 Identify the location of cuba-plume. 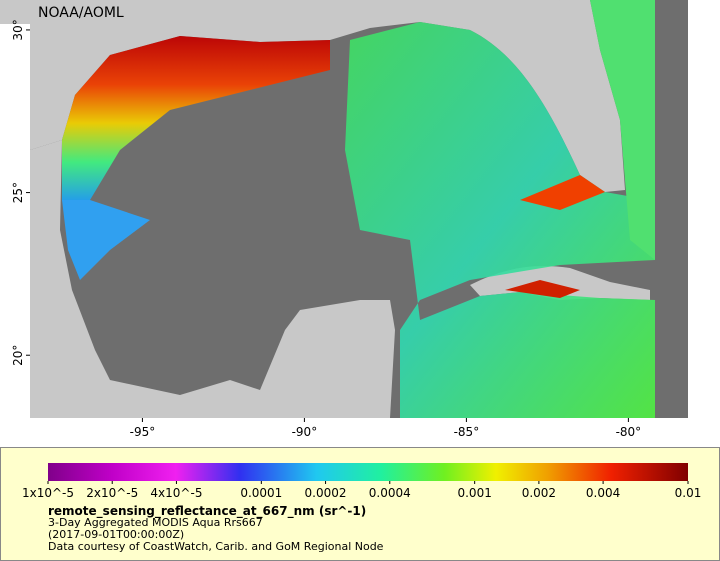
(542, 289).